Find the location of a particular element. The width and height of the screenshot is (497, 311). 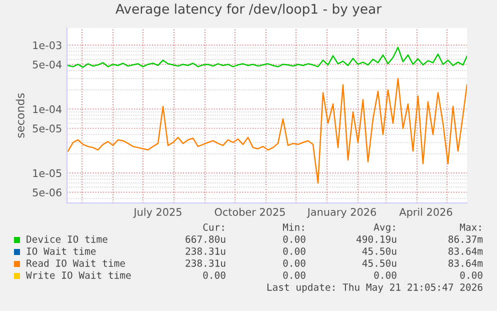

legend-label: Write IO Wait time is located at coordinates (78, 275).